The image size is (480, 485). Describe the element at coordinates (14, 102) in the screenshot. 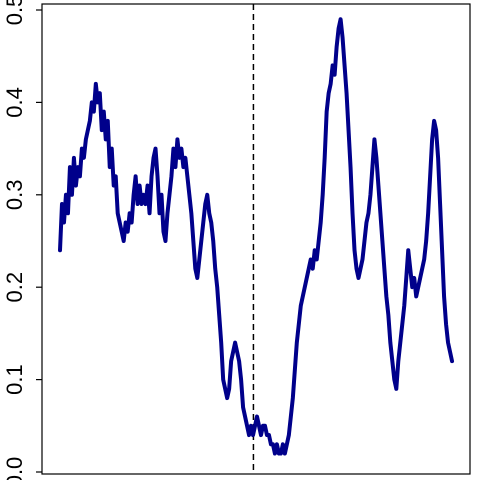

I see `y-tick-label: 0.4` at that location.